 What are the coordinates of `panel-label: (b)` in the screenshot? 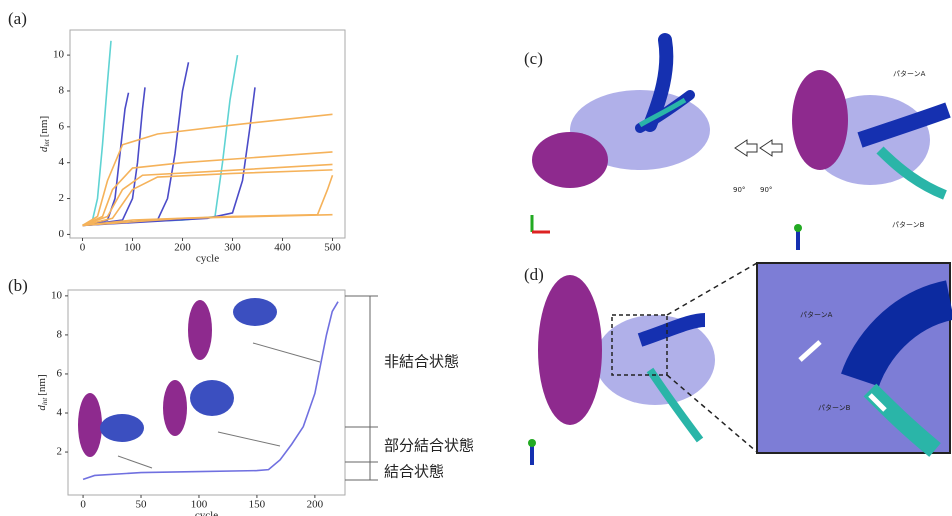 It's located at (18, 285).